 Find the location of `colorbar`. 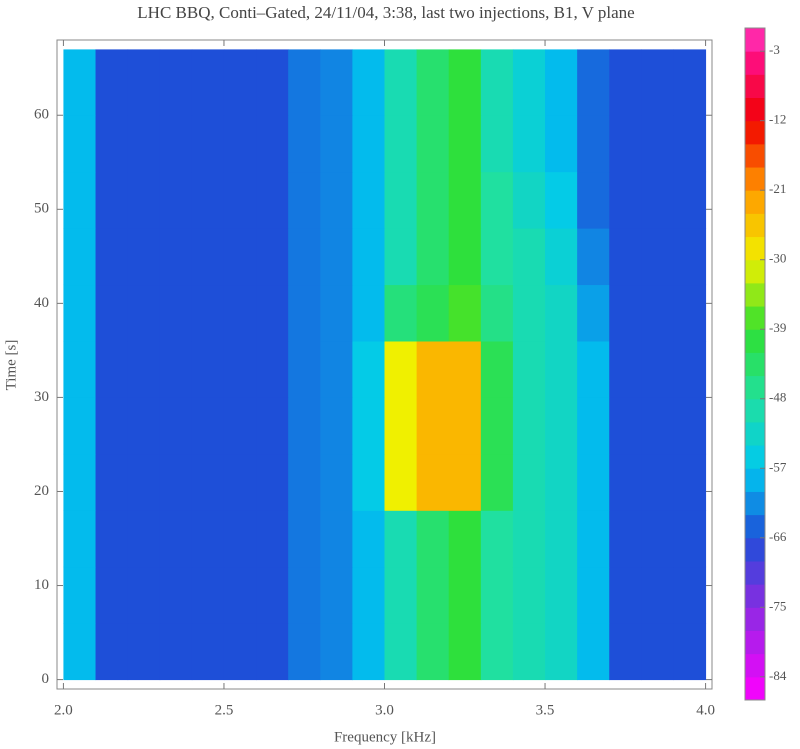

colorbar is located at coordinates (755, 364).